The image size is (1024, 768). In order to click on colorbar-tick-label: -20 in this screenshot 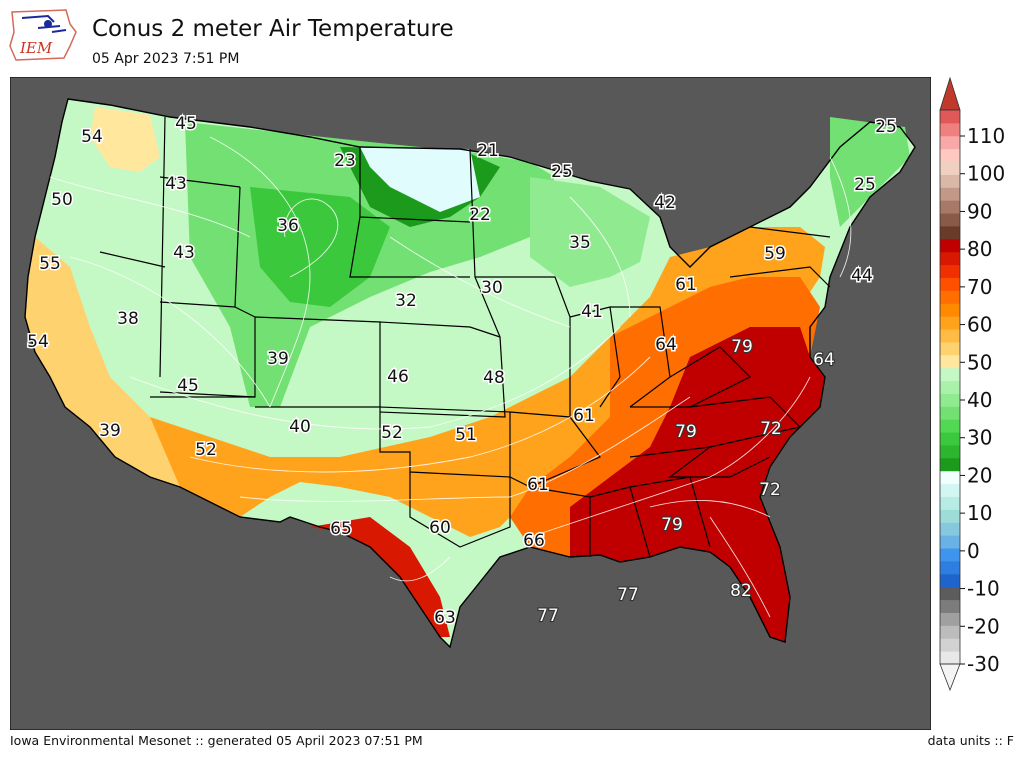, I will do `click(983, 626)`.